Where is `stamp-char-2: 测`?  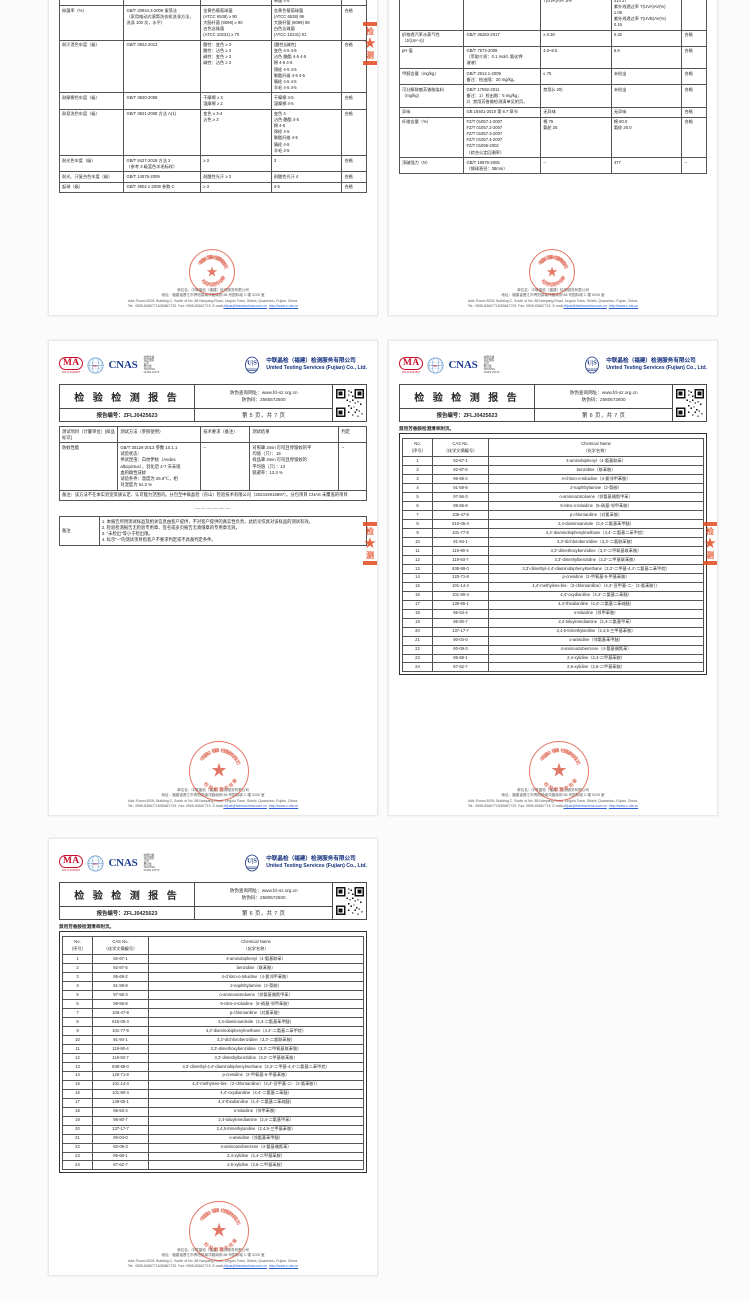
stamp-char-2: 测 is located at coordinates (710, 555).